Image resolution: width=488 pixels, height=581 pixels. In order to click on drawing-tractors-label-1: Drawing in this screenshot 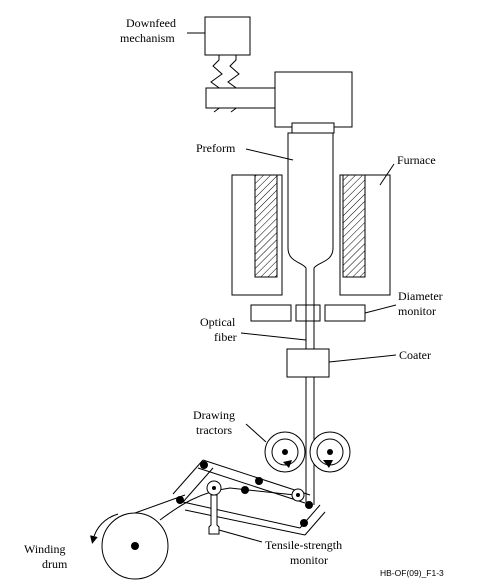, I will do `click(214, 415)`.